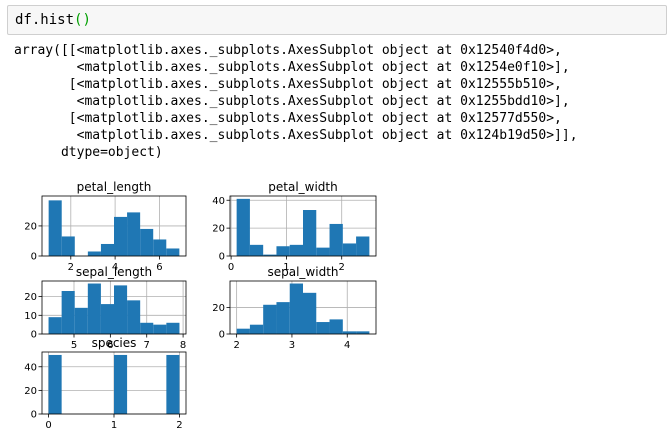  Describe the element at coordinates (302, 187) in the screenshot. I see `subplot-title: petal_width` at that location.